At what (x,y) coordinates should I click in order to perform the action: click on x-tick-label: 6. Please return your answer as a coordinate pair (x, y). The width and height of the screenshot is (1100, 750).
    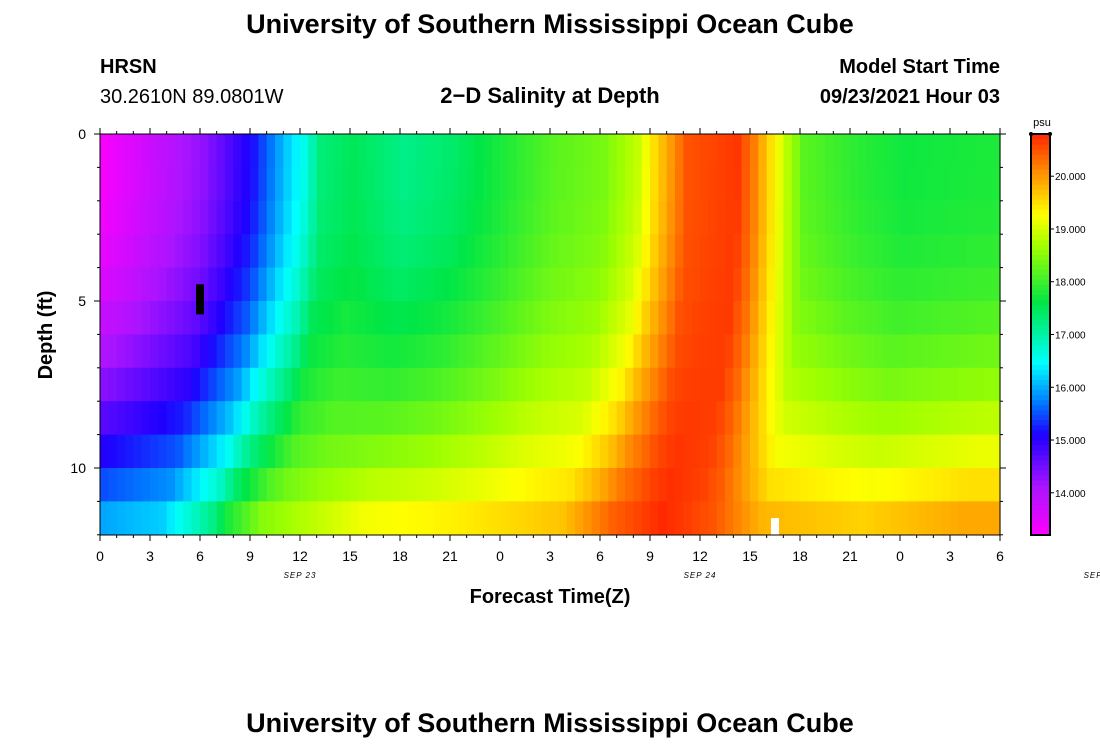
    Looking at the image, I should click on (1000, 556).